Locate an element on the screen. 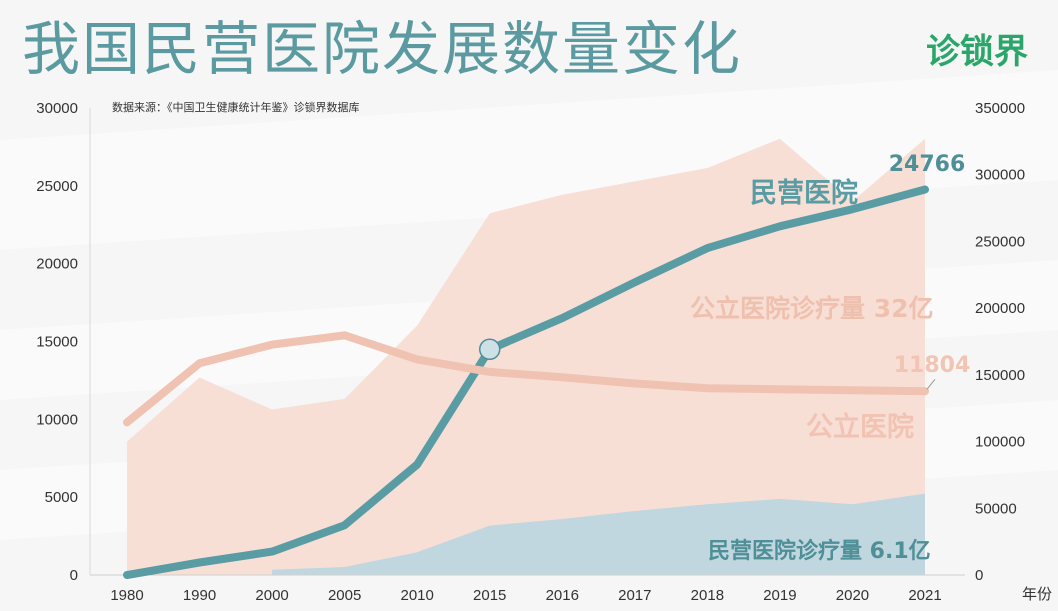 This screenshot has width=1058, height=611. x-tick-label: 2005 is located at coordinates (344, 595).